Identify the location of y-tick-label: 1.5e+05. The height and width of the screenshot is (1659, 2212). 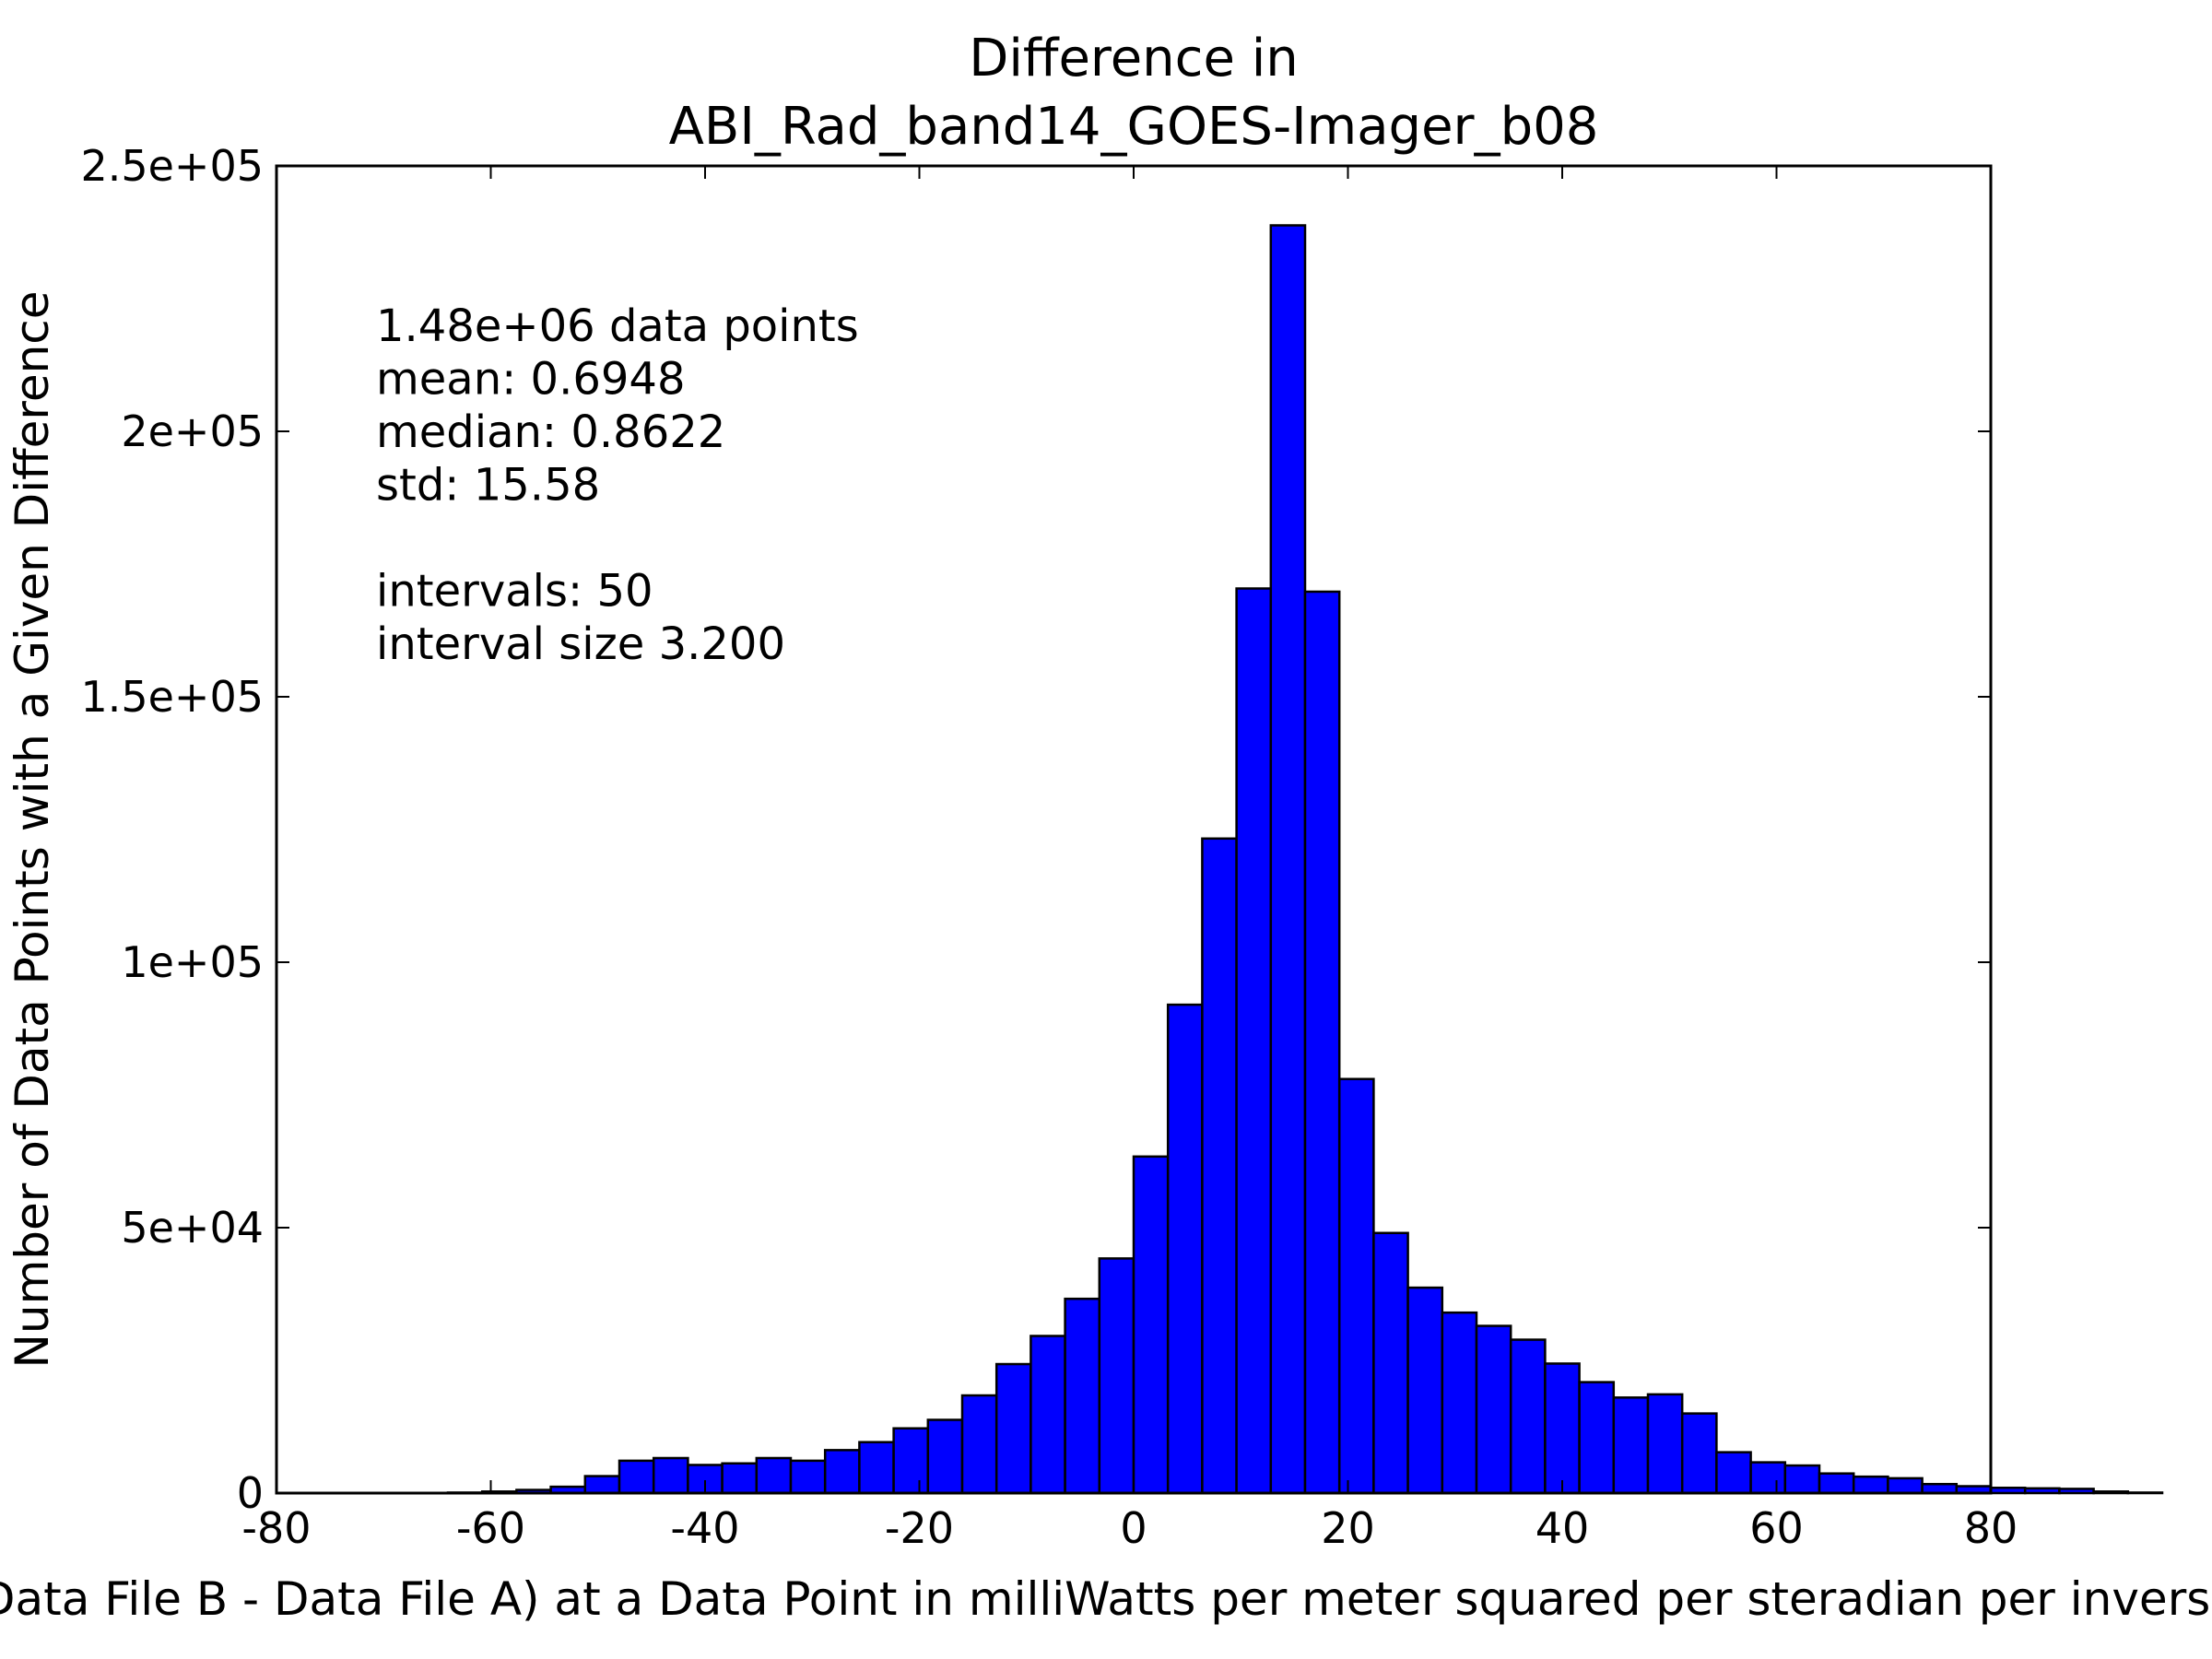
(172, 697).